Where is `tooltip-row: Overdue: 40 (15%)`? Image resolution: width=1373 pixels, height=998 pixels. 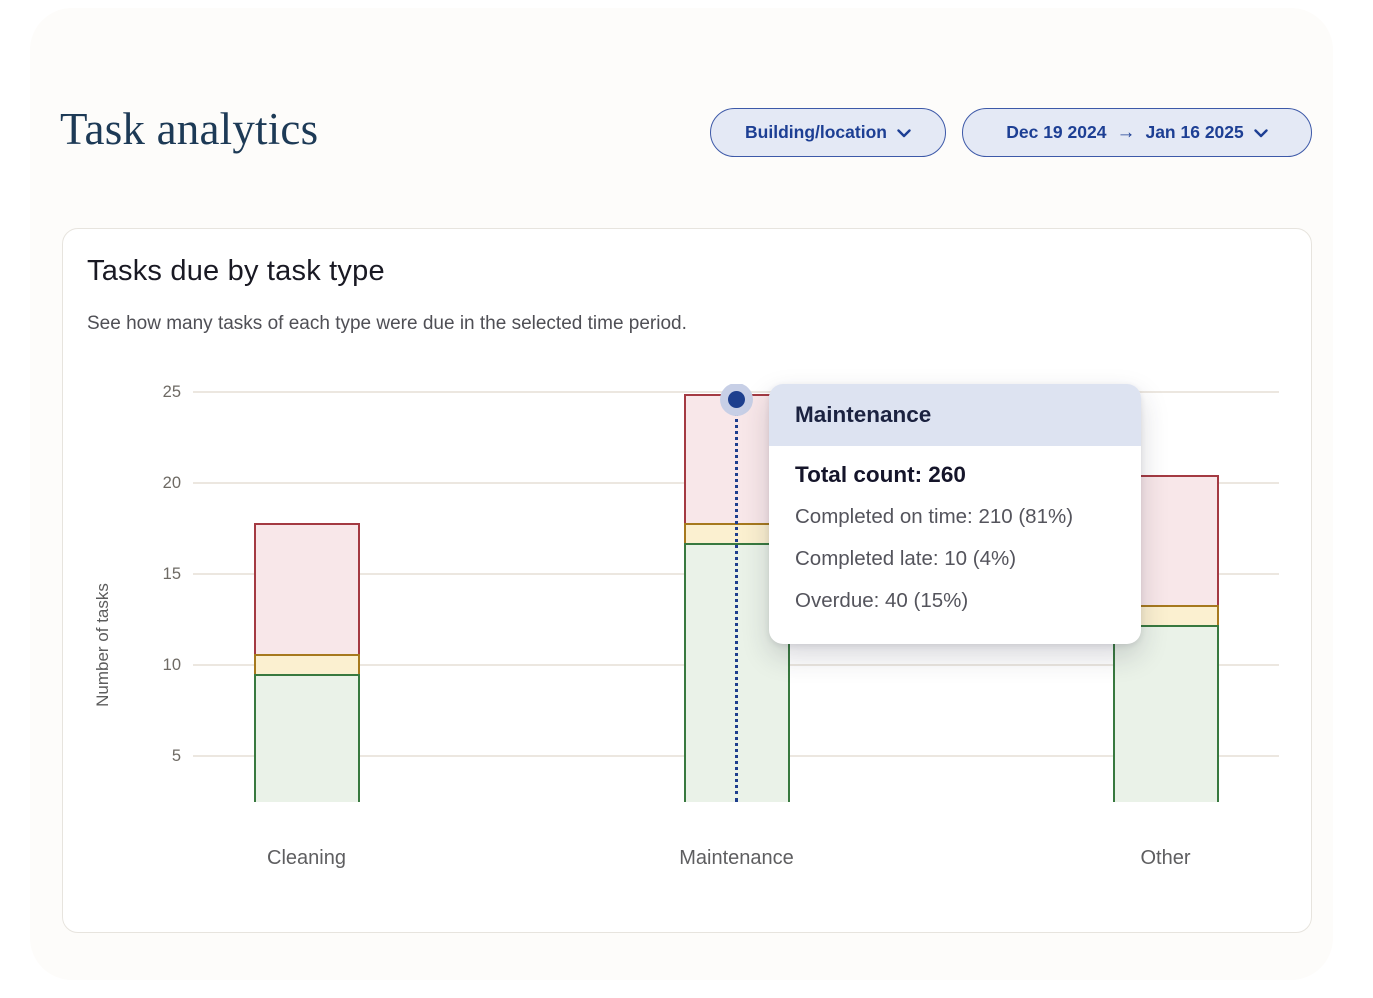
tooltip-row: Overdue: 40 (15%) is located at coordinates (882, 600).